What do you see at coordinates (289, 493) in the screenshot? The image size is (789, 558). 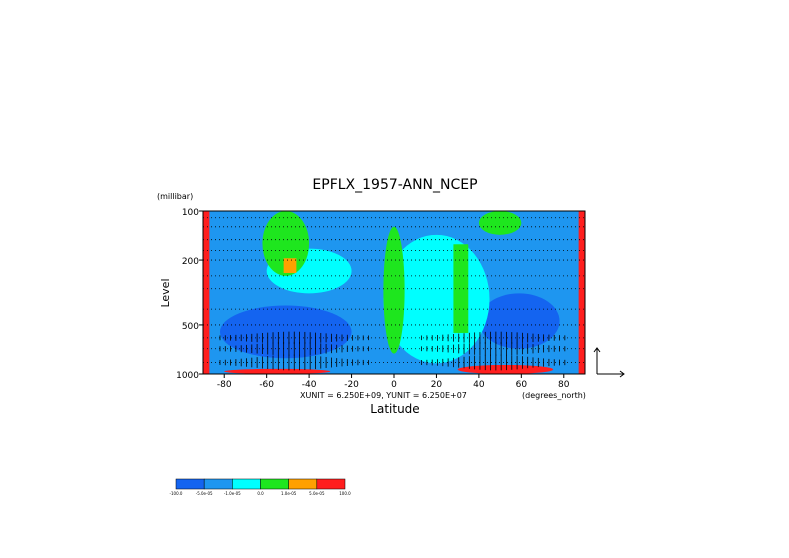 I see `colorbar-label: 1.0e-05` at bounding box center [289, 493].